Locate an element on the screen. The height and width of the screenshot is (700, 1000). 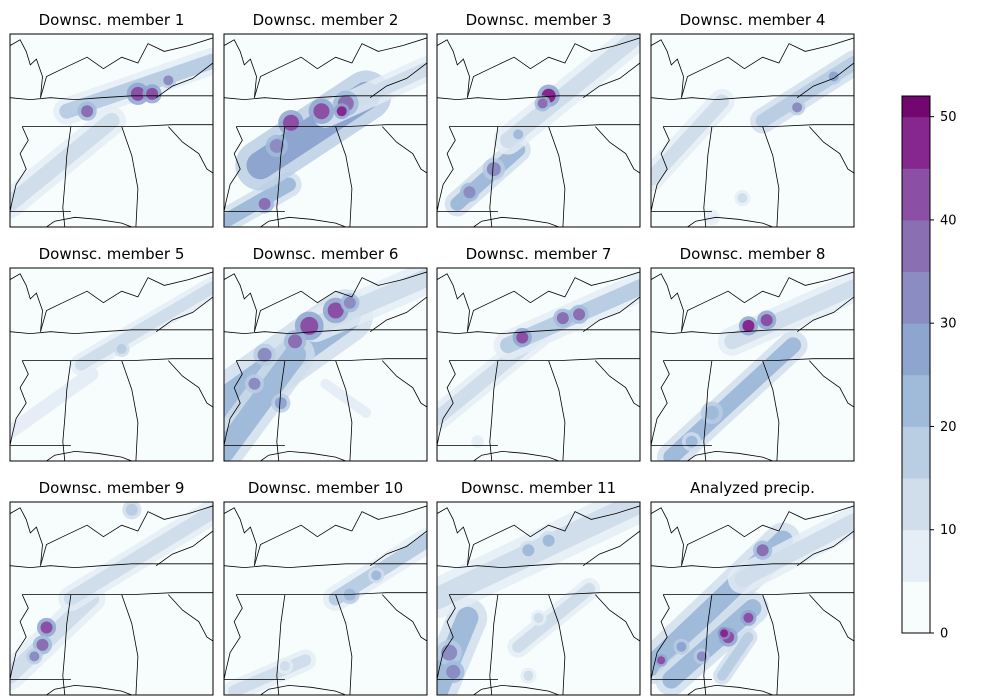
map-panel-6: Downsc. member 6 is located at coordinates (325, 353).